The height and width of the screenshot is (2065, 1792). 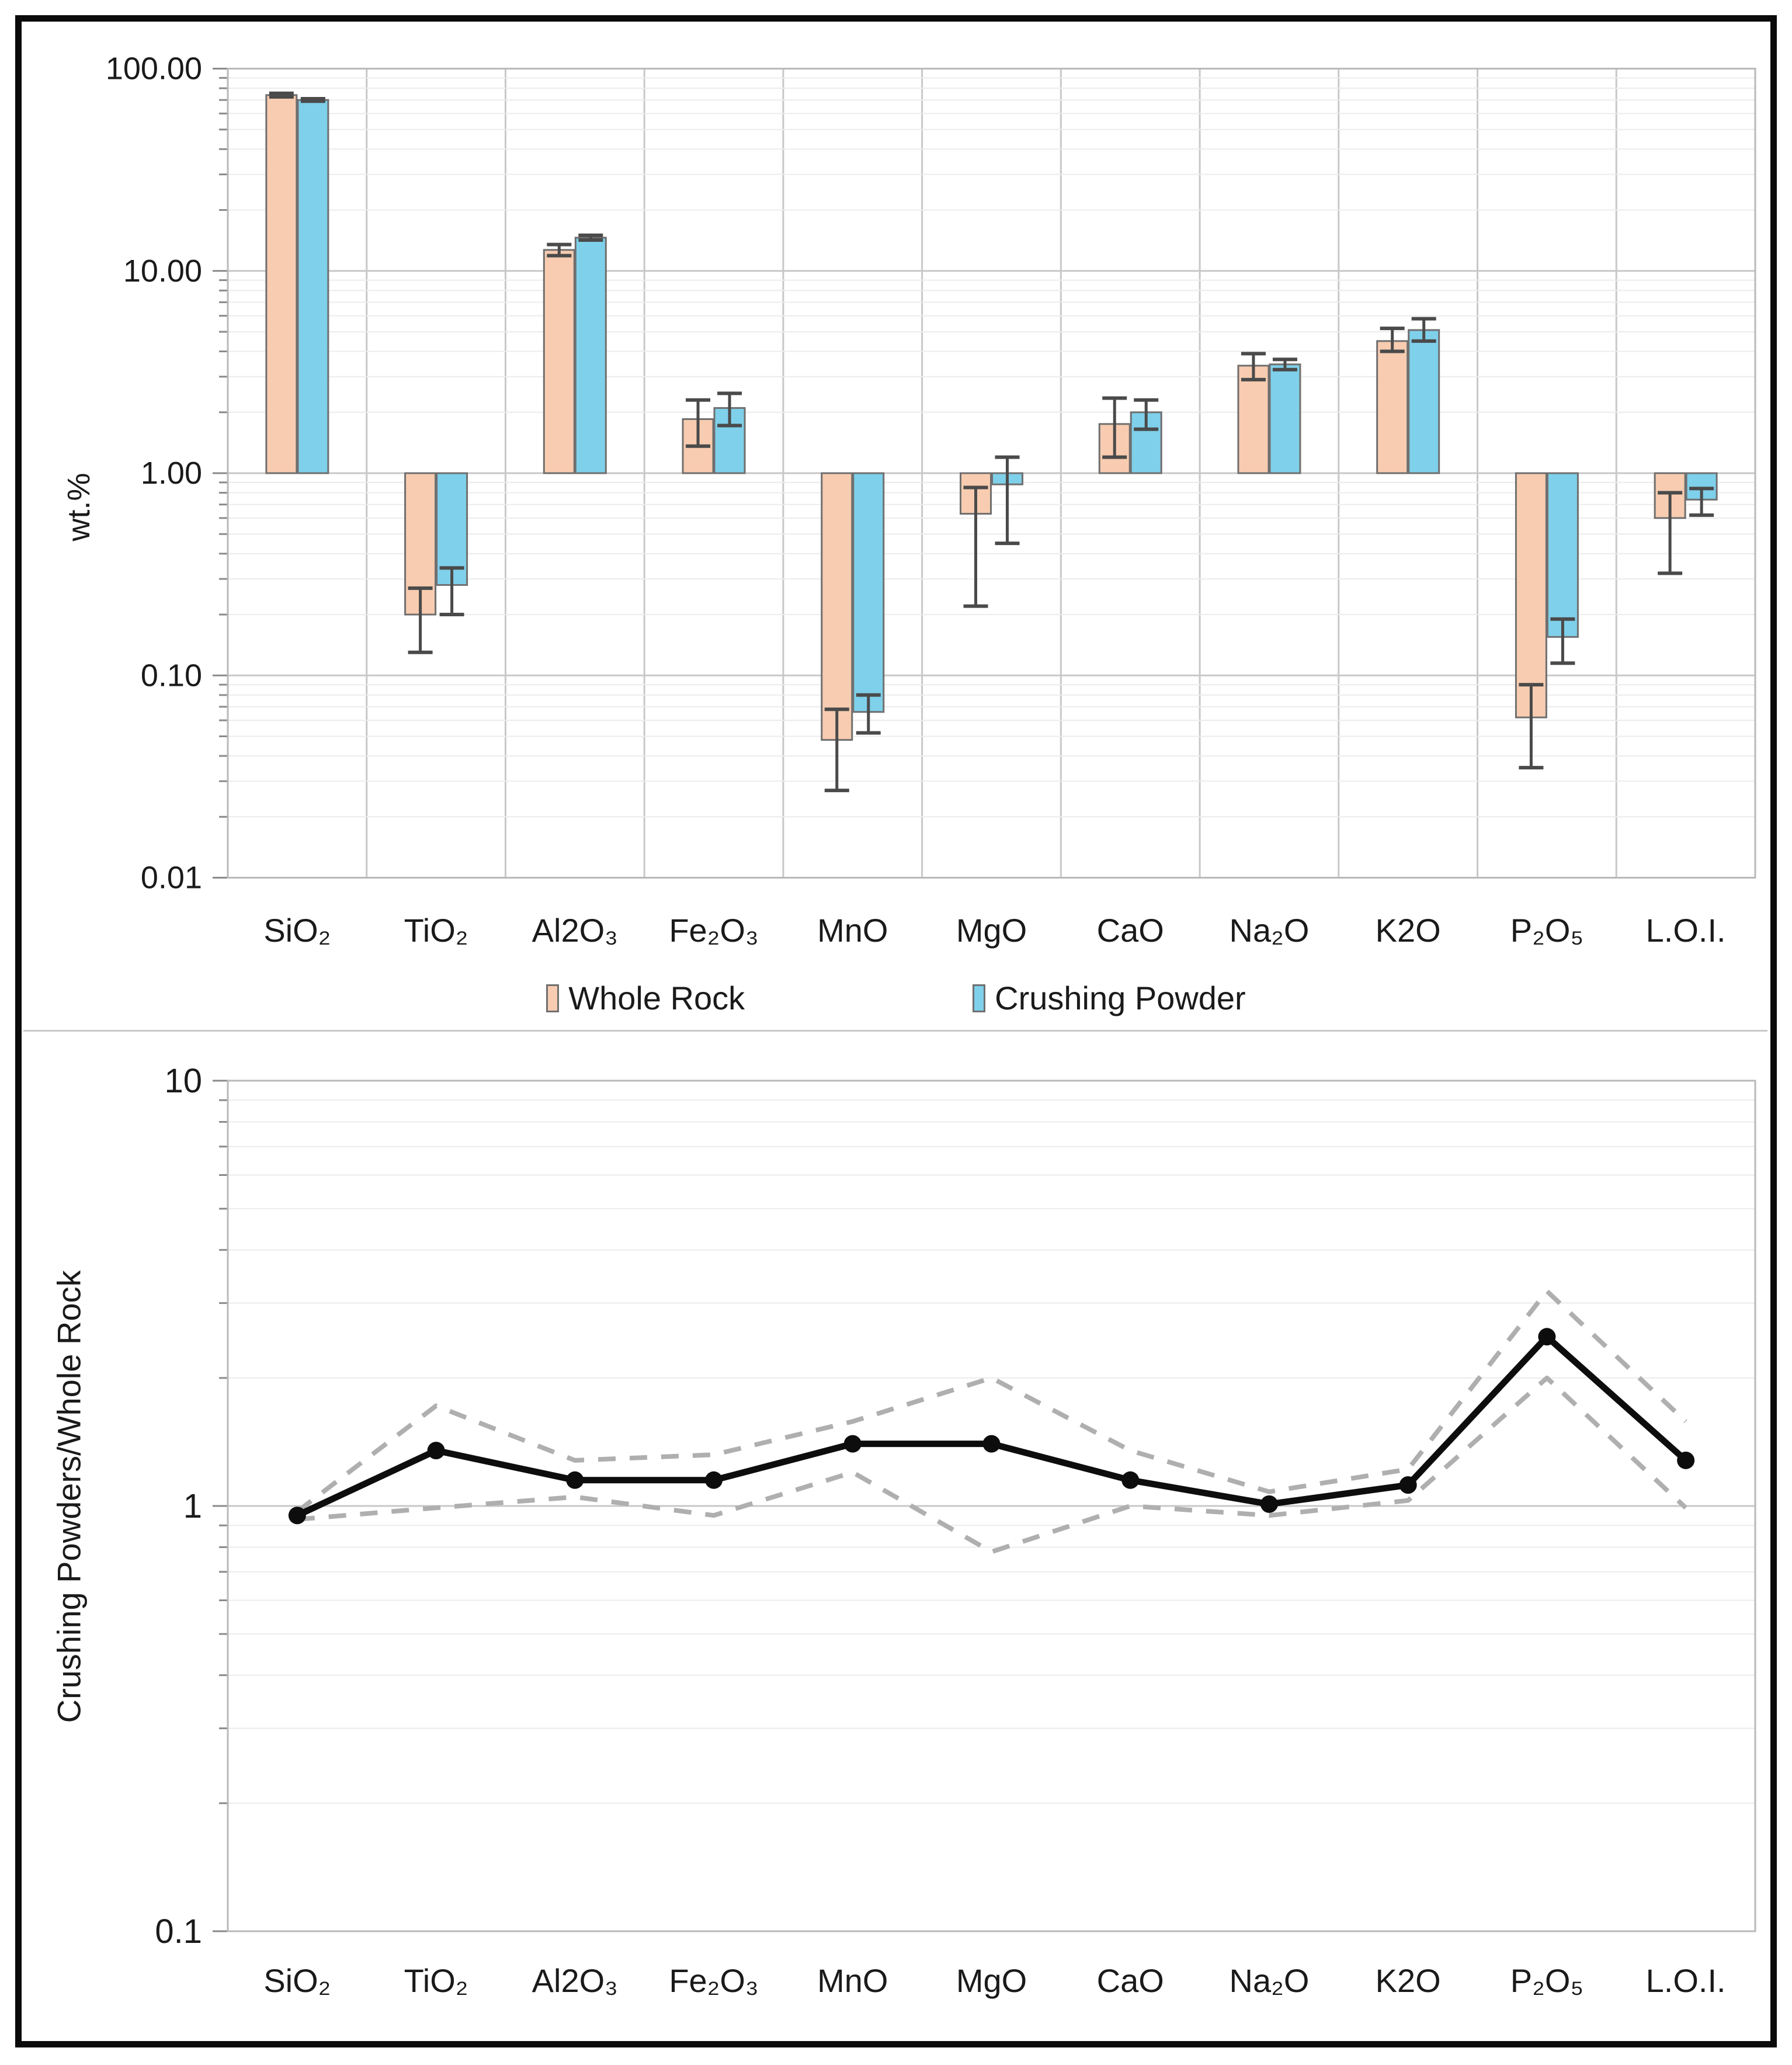 What do you see at coordinates (1120, 998) in the screenshot?
I see `legend-label-crushing-powder: Crushing Powder` at bounding box center [1120, 998].